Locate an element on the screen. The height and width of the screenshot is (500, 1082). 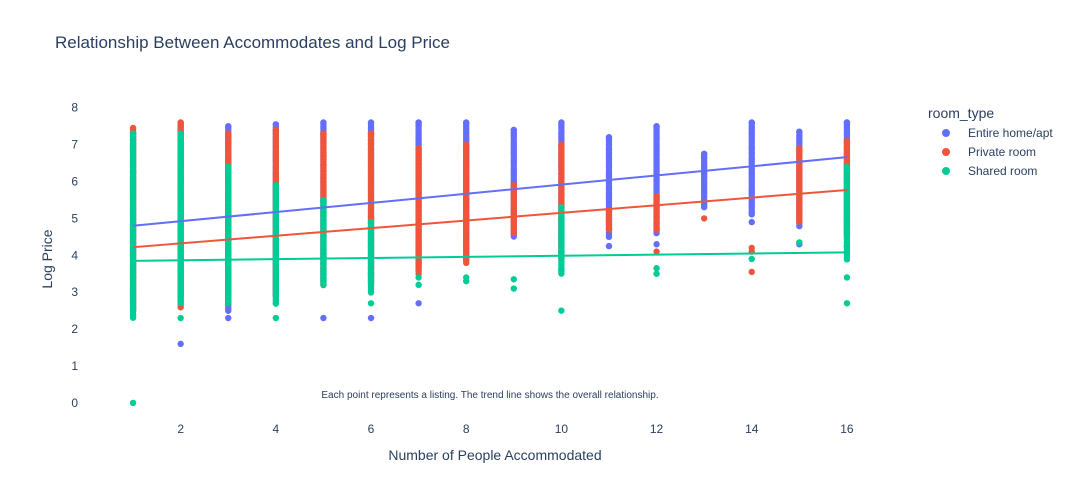
legend-item: Shared room is located at coordinates (990, 170).